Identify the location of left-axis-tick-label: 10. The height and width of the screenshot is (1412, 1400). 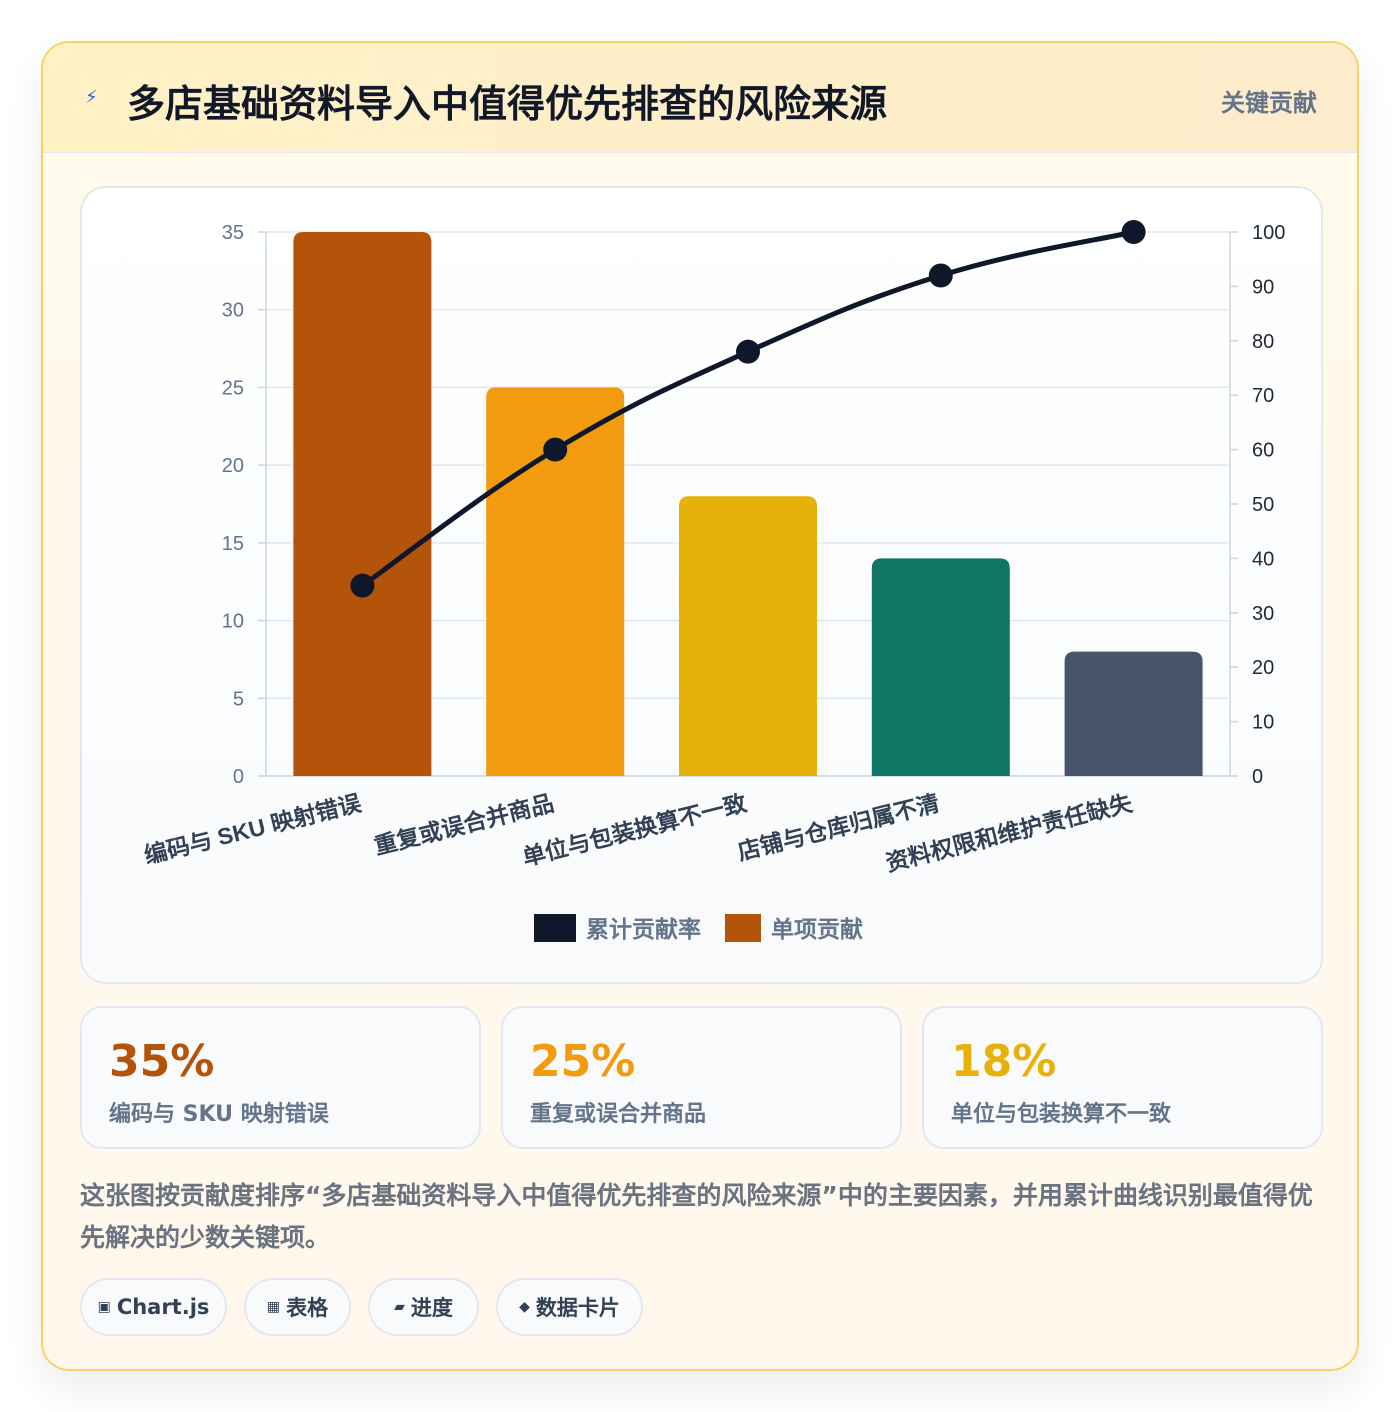
(233, 622).